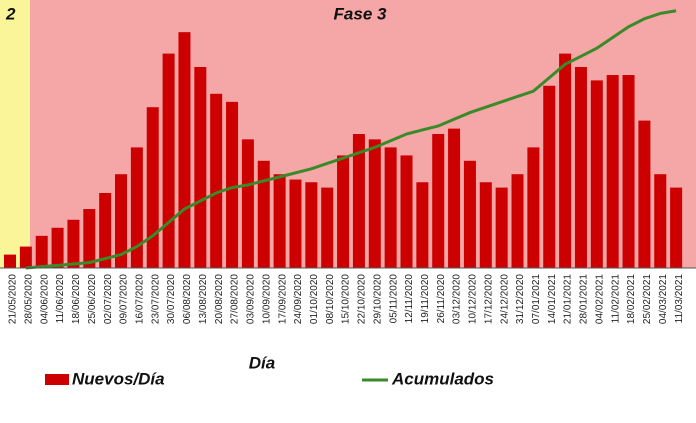 Image resolution: width=696 pixels, height=423 pixels. I want to click on x-tick-label: 04/03/2021, so click(663, 299).